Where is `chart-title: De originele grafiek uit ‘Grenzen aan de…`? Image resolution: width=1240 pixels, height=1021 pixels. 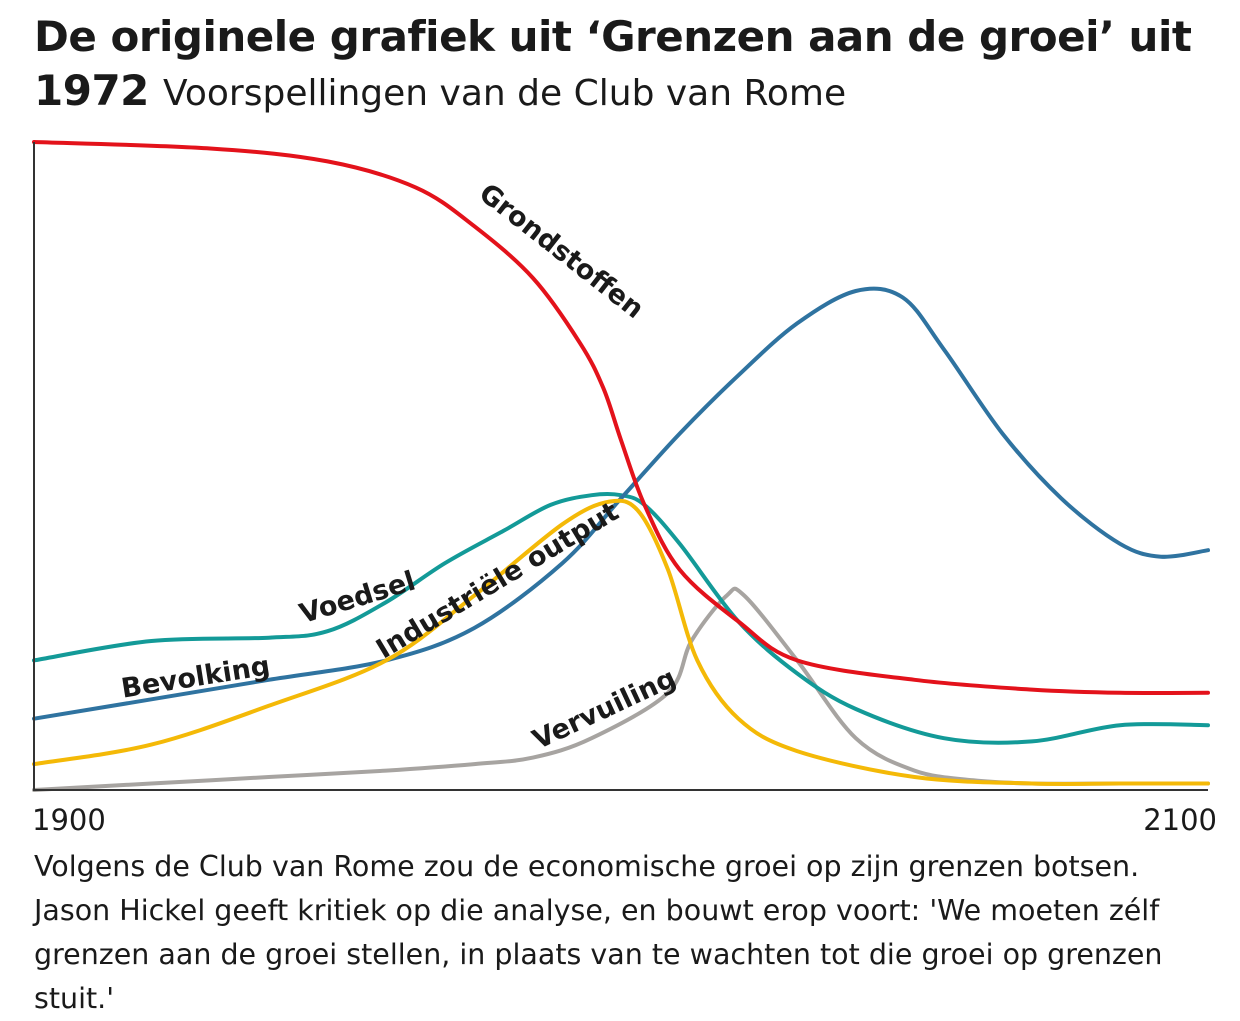
chart-title: De originele grafiek uit ‘Grenzen aan de… is located at coordinates (629, 65).